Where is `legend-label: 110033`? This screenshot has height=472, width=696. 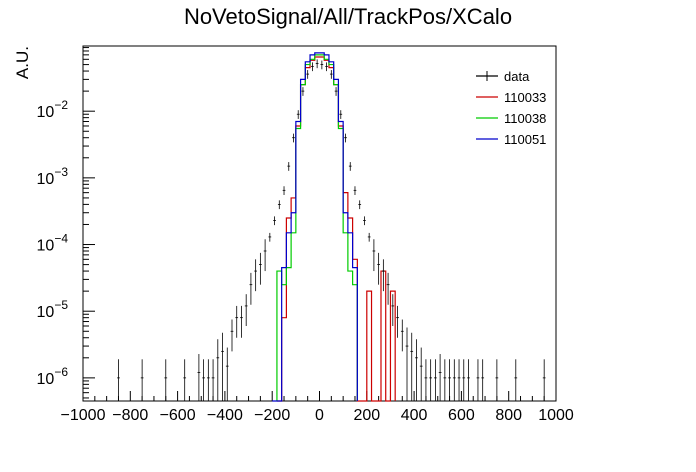
legend-label: 110033 is located at coordinates (525, 97).